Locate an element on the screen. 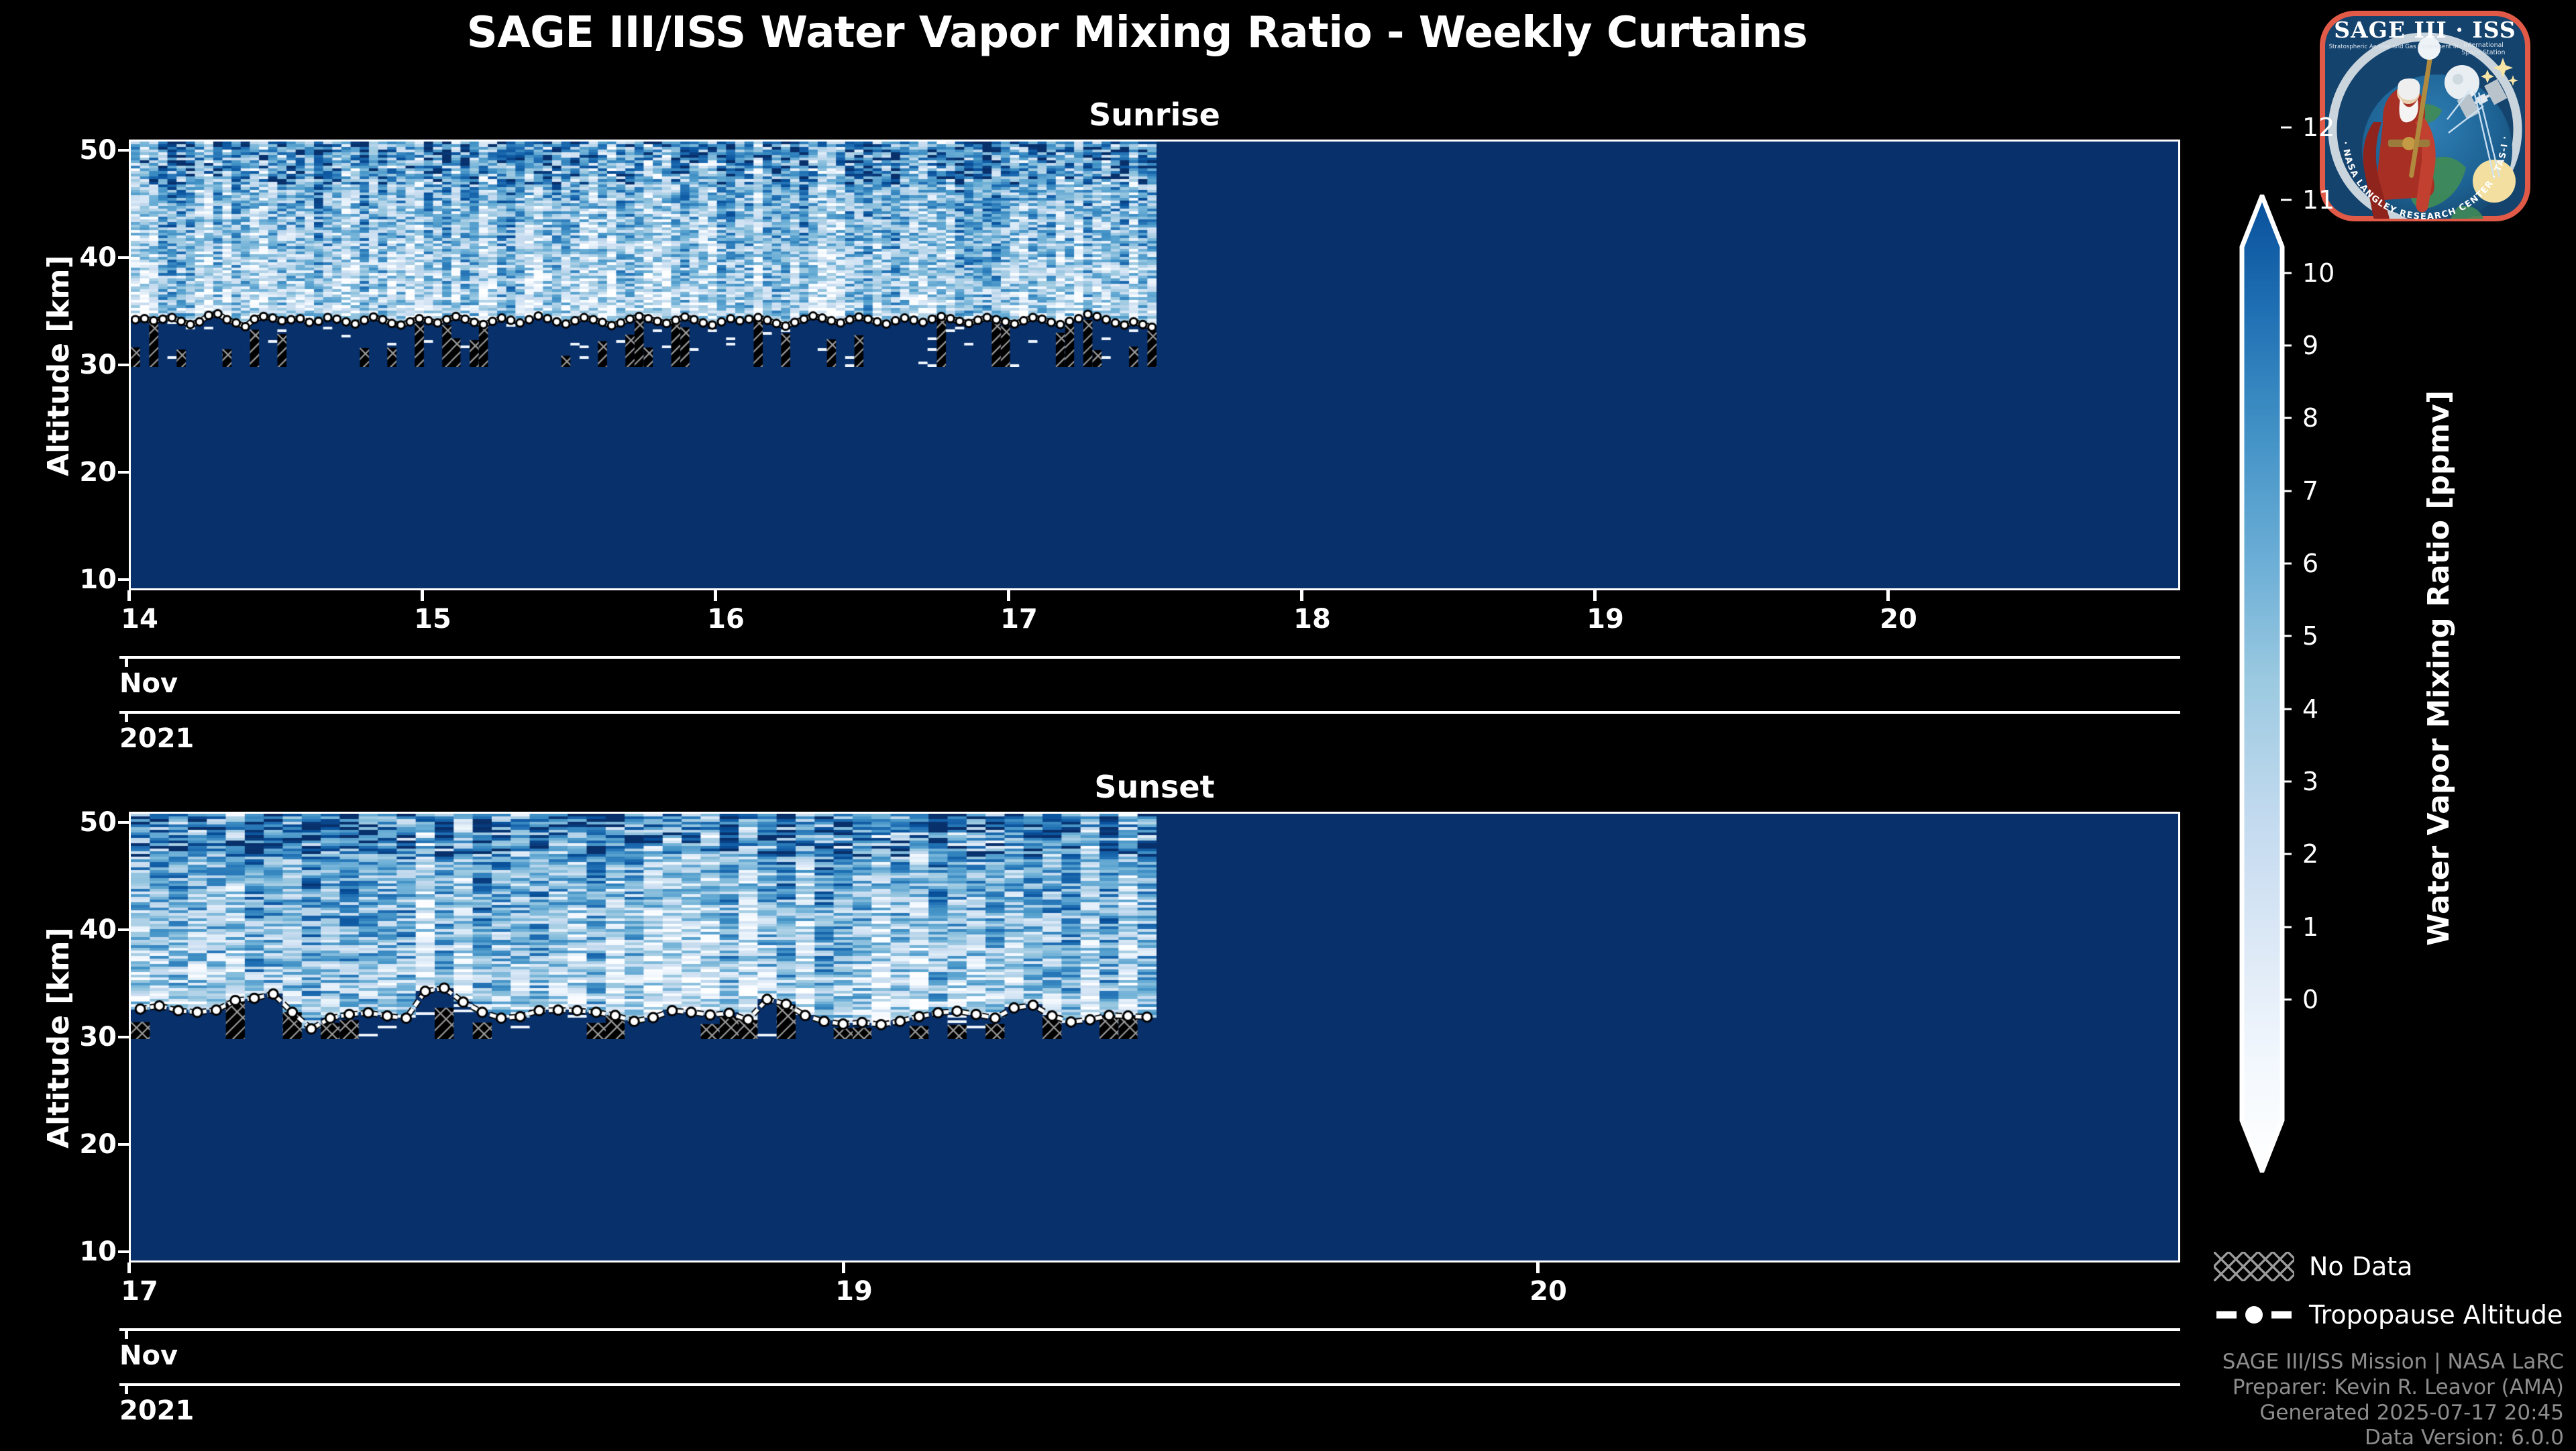  heatmap-canvas-sunrise is located at coordinates (644, 254).